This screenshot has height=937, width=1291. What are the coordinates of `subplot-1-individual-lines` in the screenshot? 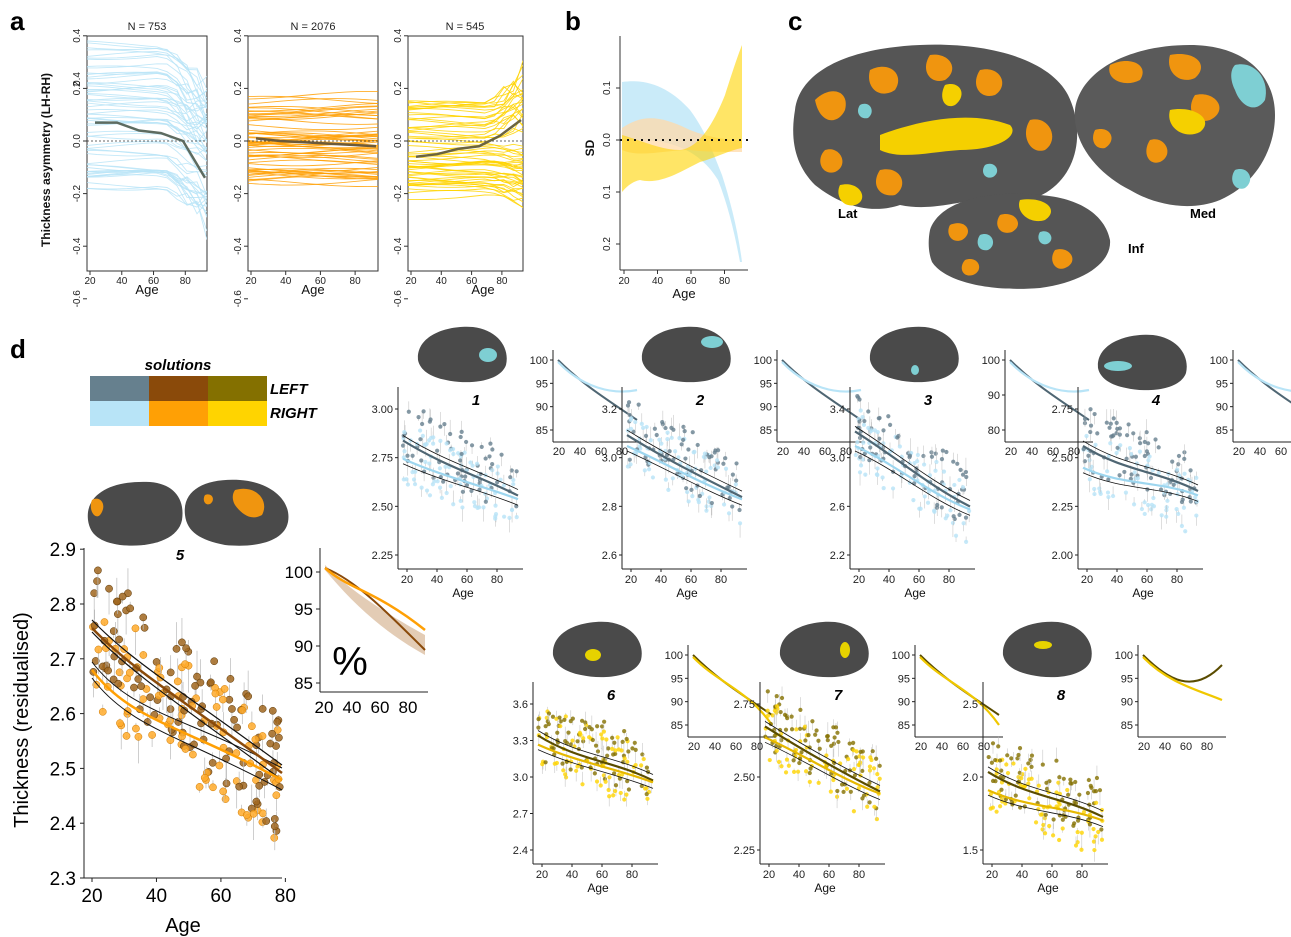 It's located at (147, 140).